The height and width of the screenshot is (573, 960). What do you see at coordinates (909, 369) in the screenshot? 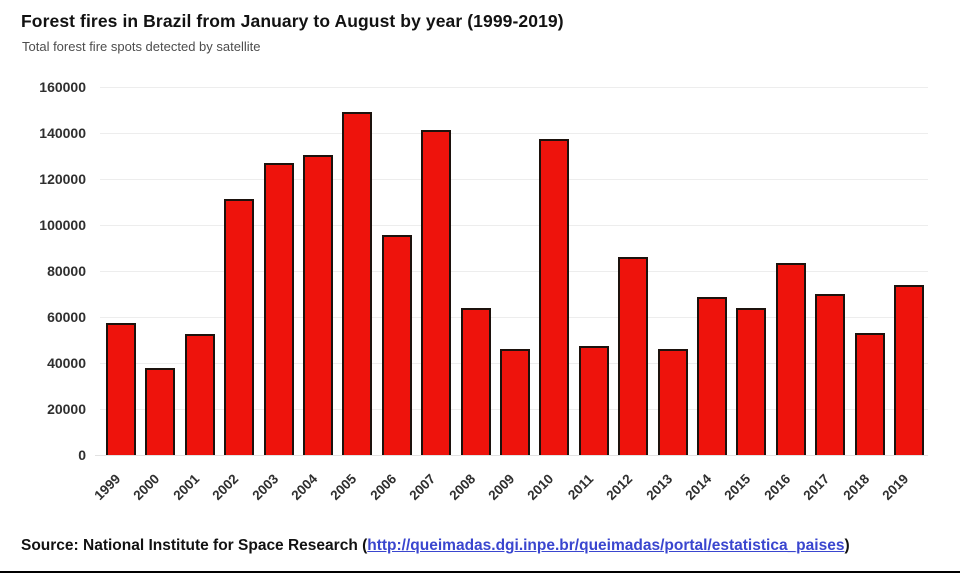
I see `bar-2019` at bounding box center [909, 369].